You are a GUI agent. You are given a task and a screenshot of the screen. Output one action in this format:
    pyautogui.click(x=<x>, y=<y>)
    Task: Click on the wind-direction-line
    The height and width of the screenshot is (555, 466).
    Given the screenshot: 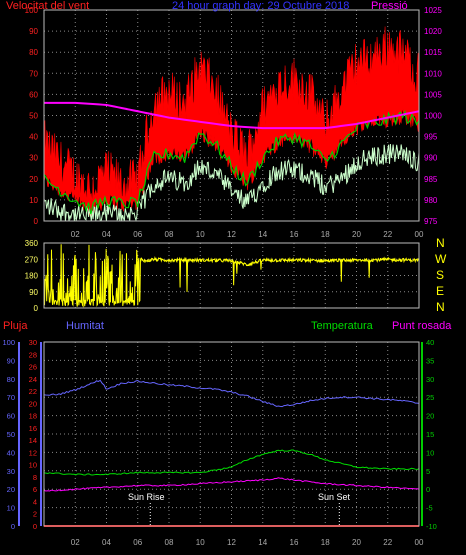 What is the action you would take?
    pyautogui.click(x=231, y=276)
    